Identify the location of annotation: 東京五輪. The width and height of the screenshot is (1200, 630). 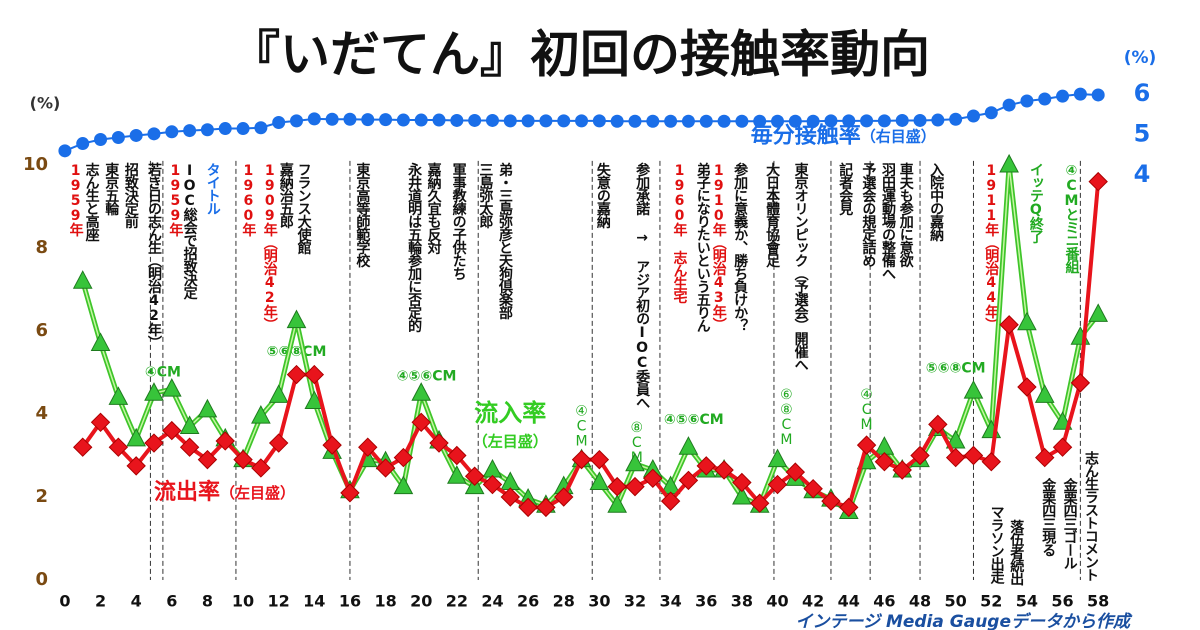
(111, 189).